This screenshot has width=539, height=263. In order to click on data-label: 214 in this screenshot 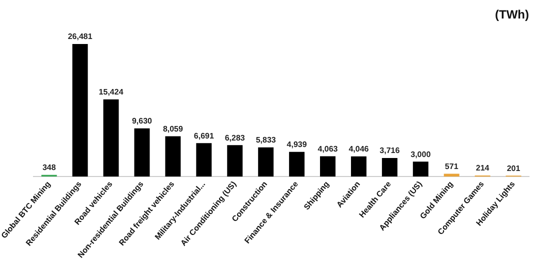, I will do `click(483, 168)`.